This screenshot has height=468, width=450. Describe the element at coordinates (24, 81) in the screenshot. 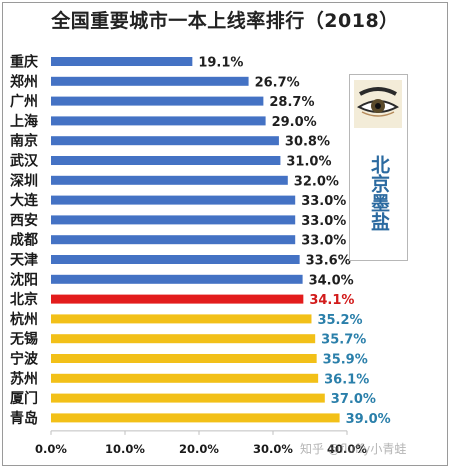

I see `category-label: 郑州` at that location.